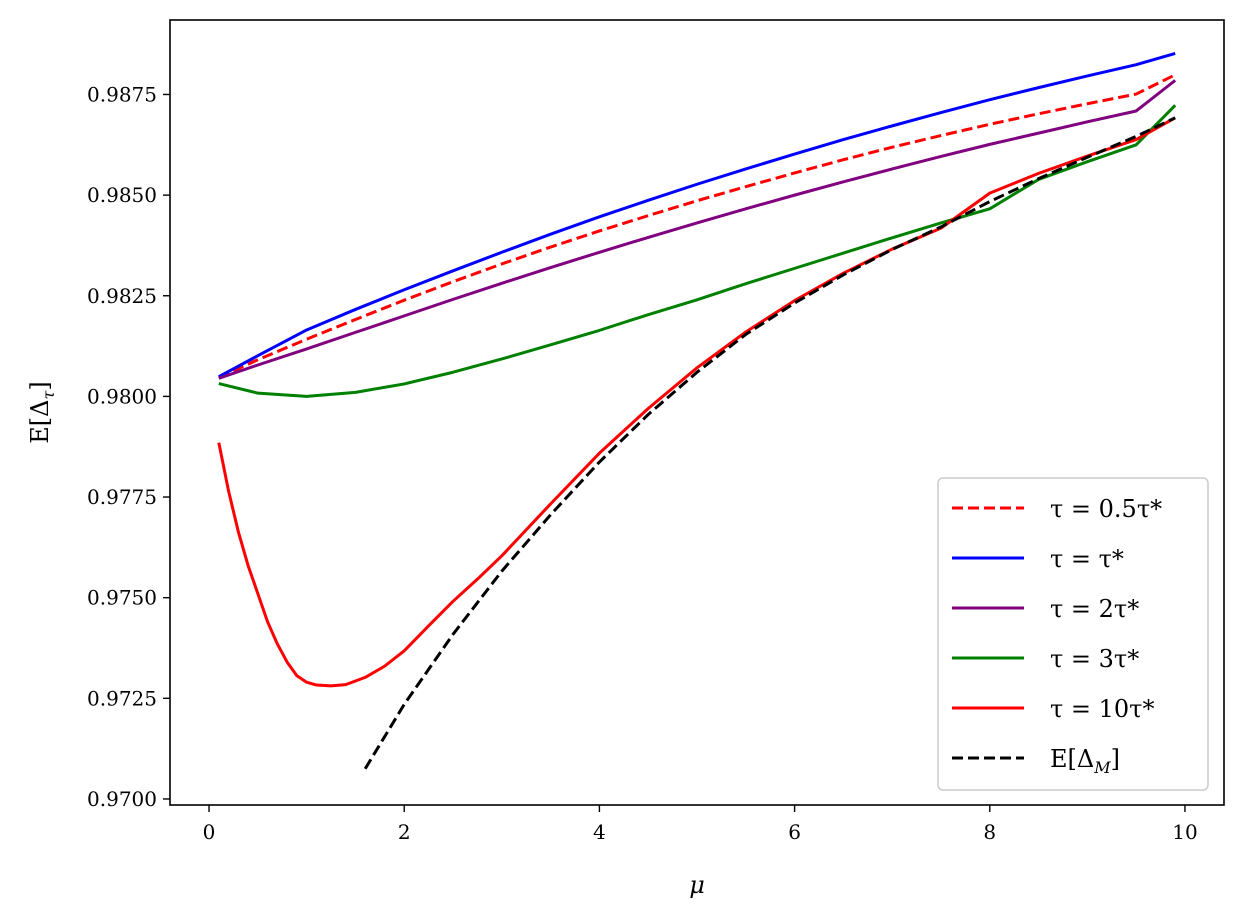 Image resolution: width=1246 pixels, height=918 pixels. I want to click on x-tick-label: 2, so click(404, 832).